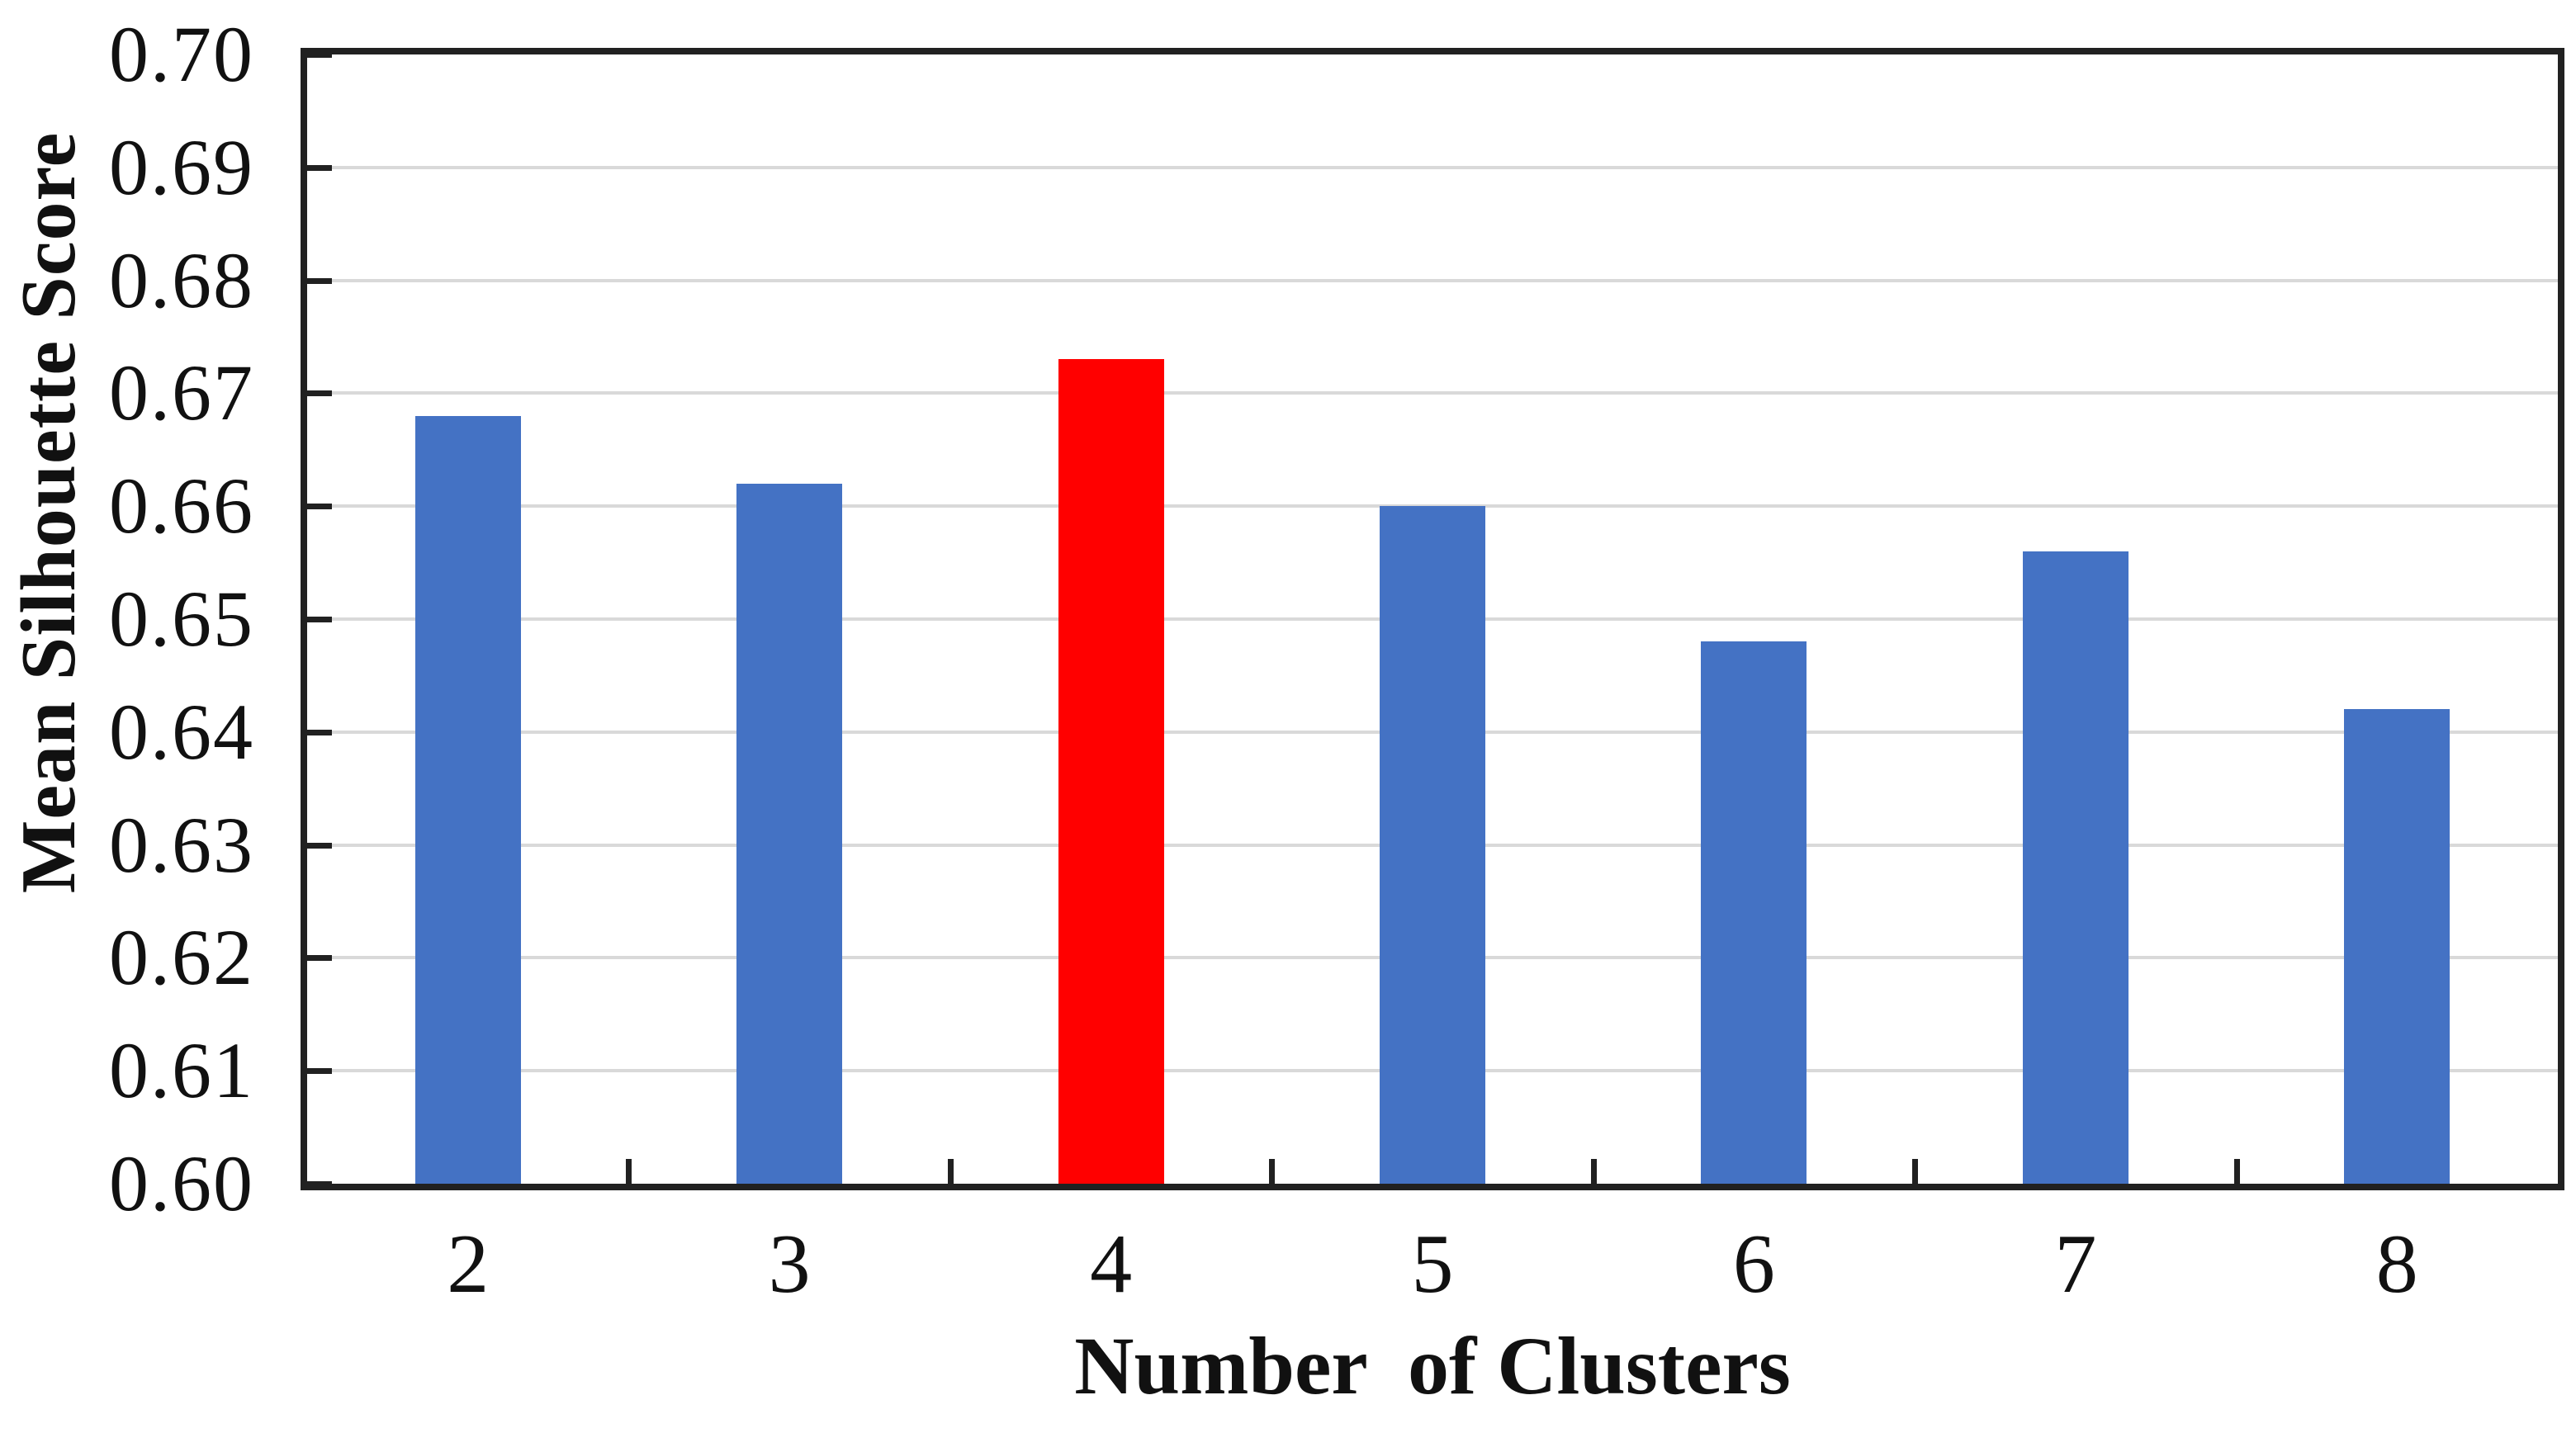 Image resolution: width=2576 pixels, height=1433 pixels. What do you see at coordinates (181, 1070) in the screenshot?
I see `y-tick-label: 0.61` at bounding box center [181, 1070].